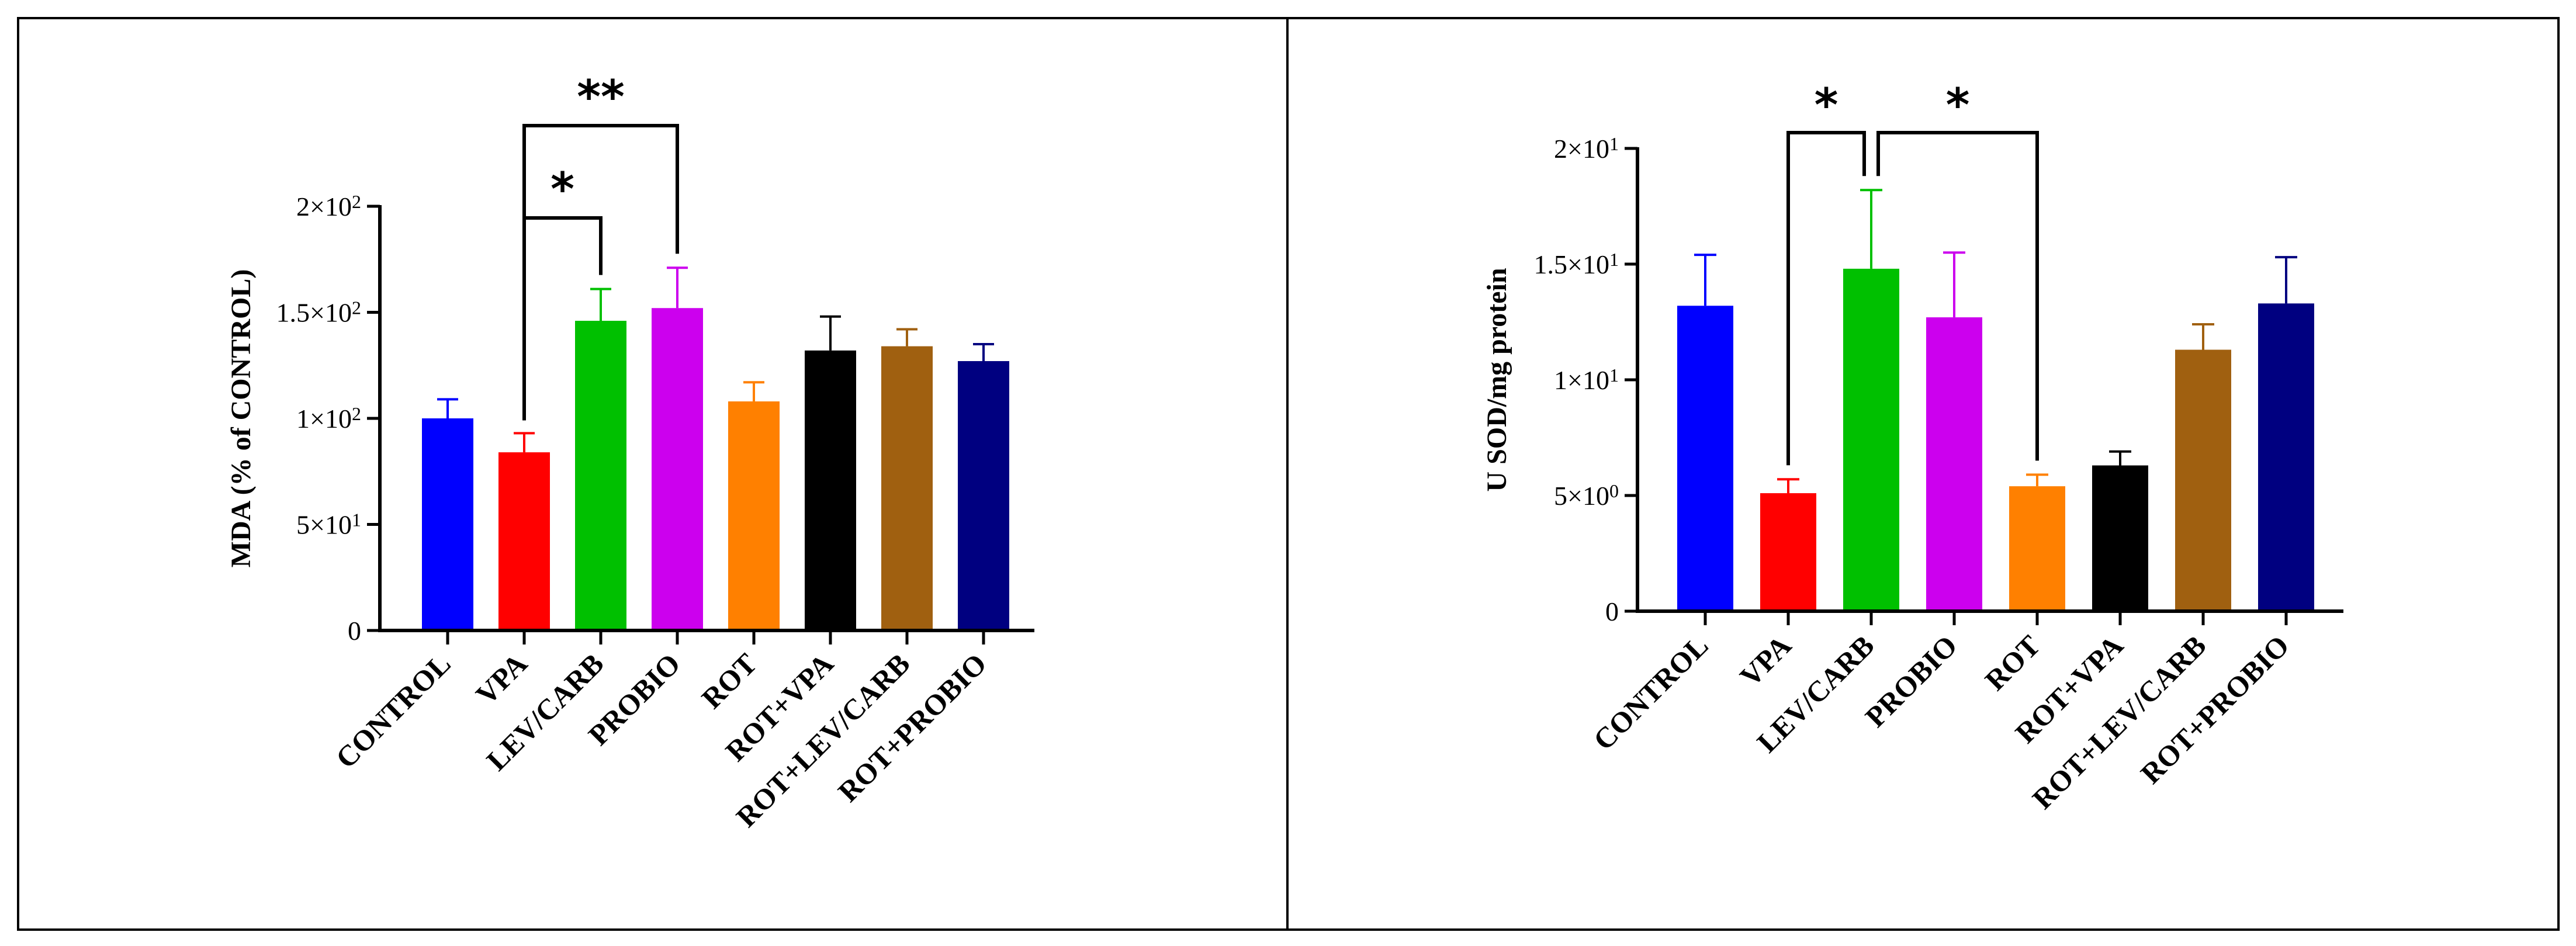 Image resolution: width=2576 pixels, height=946 pixels. What do you see at coordinates (328, 525) in the screenshot?
I see `y-tick-label: 5×10¹` at bounding box center [328, 525].